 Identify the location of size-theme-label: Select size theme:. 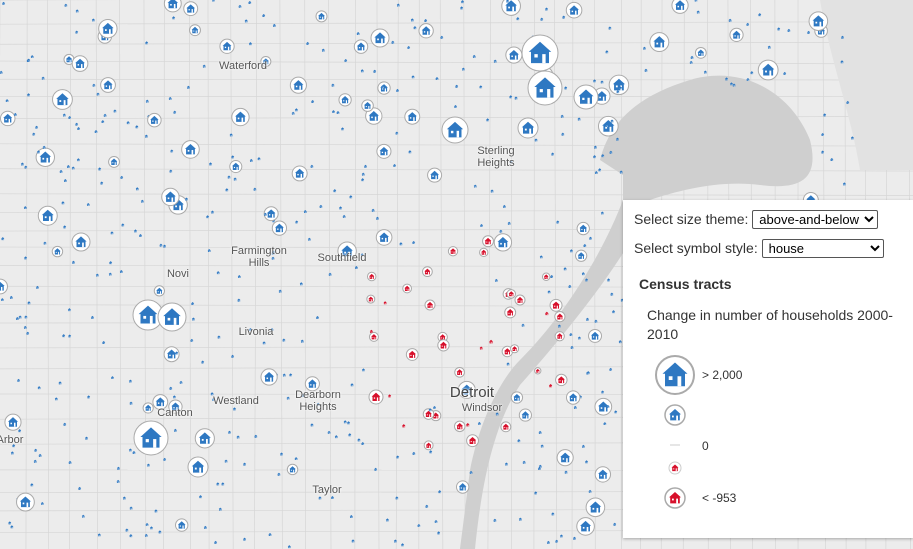
(691, 219).